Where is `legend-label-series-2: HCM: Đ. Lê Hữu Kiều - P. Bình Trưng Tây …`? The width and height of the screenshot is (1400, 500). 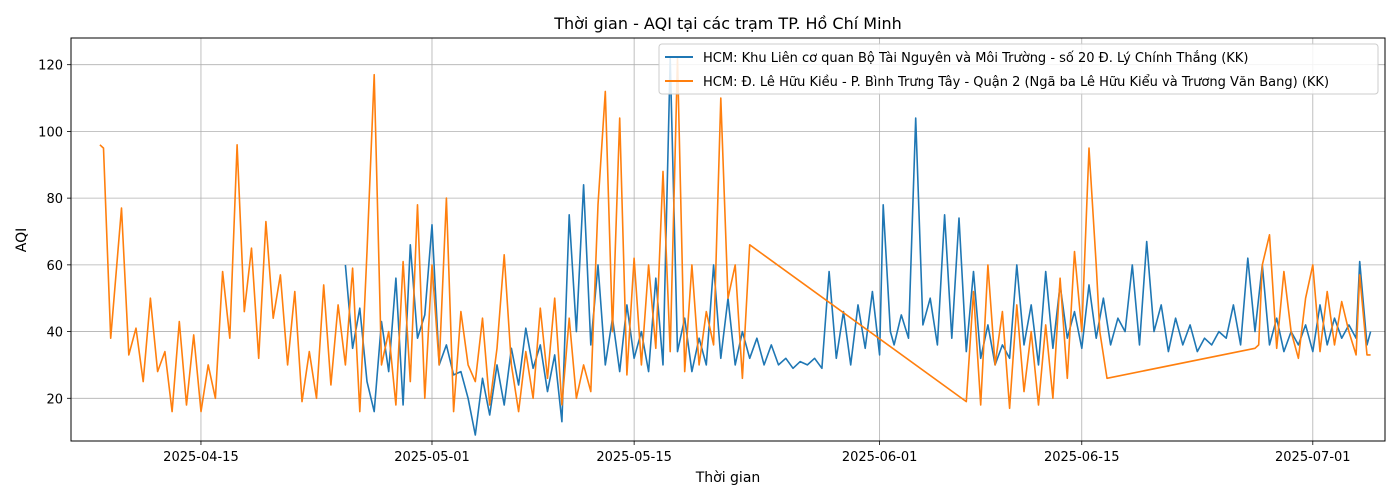
legend-label-series-2: HCM: Đ. Lê Hữu Kiều - P. Bình Trưng Tây … is located at coordinates (1016, 82).